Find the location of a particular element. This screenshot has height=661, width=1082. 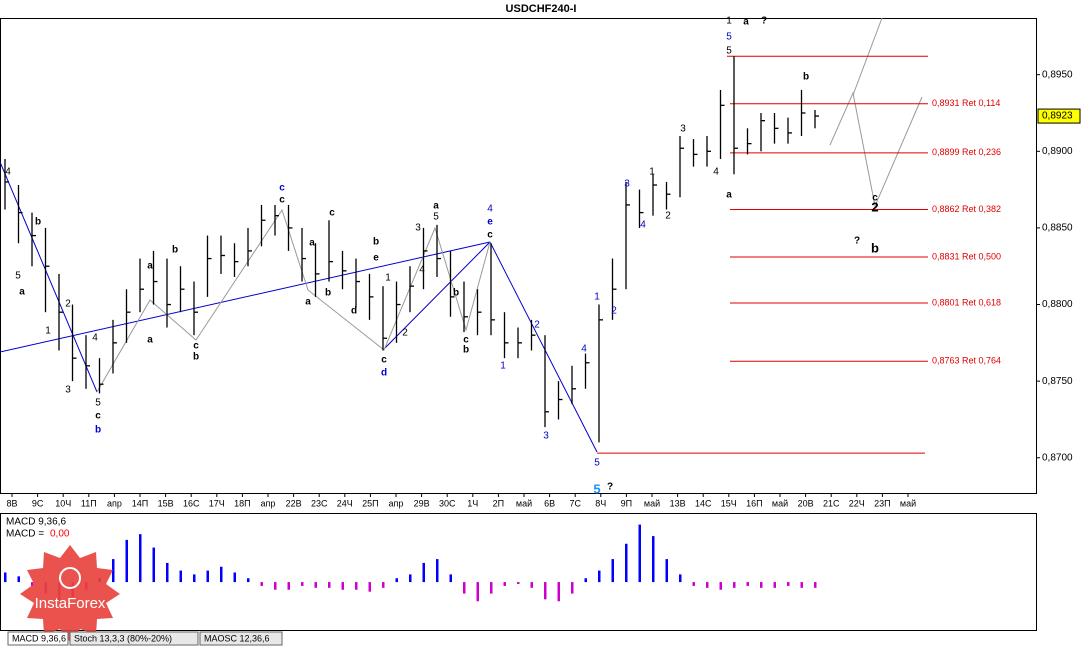

x-tick-label: 8Ч is located at coordinates (600, 503).